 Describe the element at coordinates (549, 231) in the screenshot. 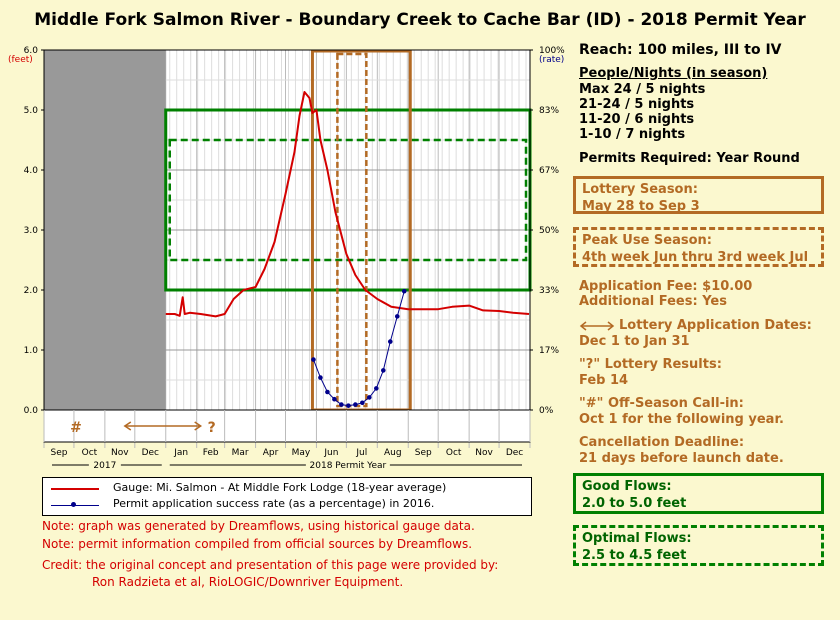

I see `y-tick-label-right: 50%` at that location.